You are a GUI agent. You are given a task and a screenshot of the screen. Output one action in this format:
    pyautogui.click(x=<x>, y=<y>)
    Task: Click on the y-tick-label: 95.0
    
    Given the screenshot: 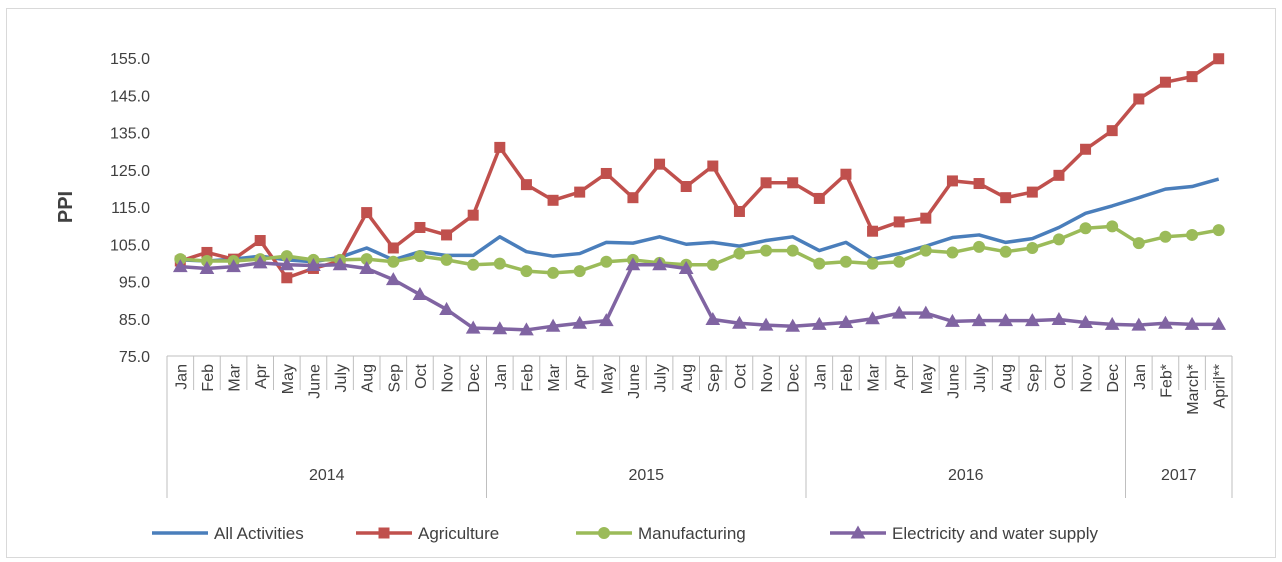 What is the action you would take?
    pyautogui.click(x=134, y=283)
    